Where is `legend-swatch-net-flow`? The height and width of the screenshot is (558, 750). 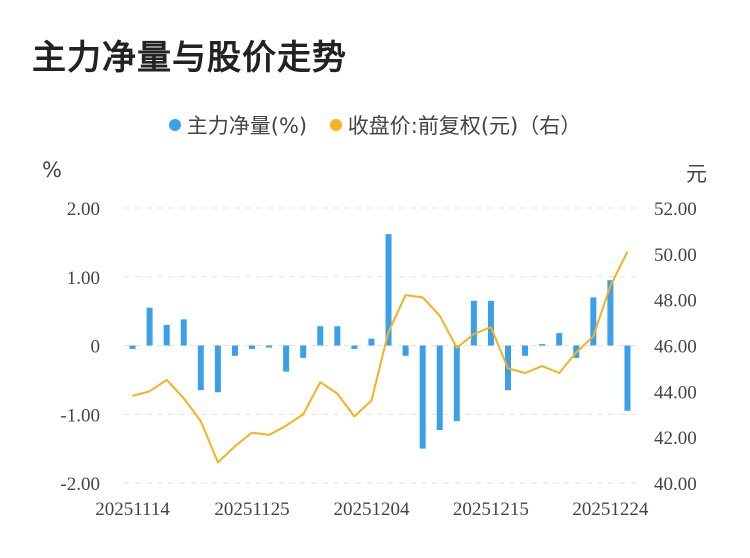
legend-swatch-net-flow is located at coordinates (174, 125).